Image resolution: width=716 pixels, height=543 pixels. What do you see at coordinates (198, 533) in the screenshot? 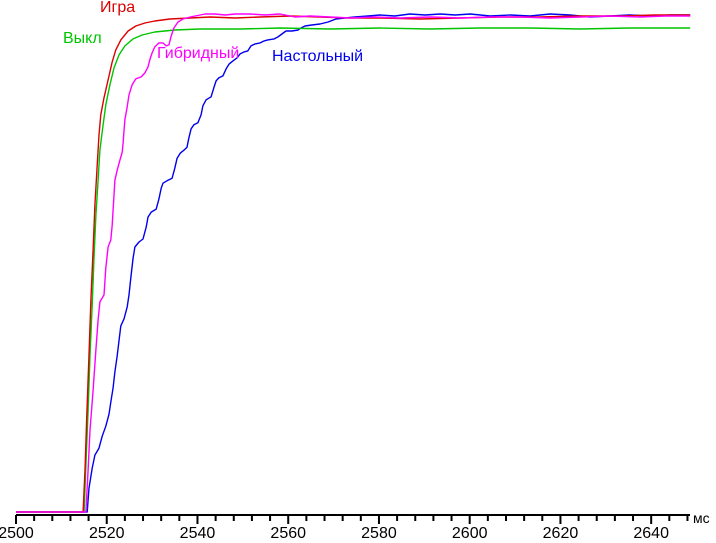
I see `x-axis-tick-label: 2540` at bounding box center [198, 533].